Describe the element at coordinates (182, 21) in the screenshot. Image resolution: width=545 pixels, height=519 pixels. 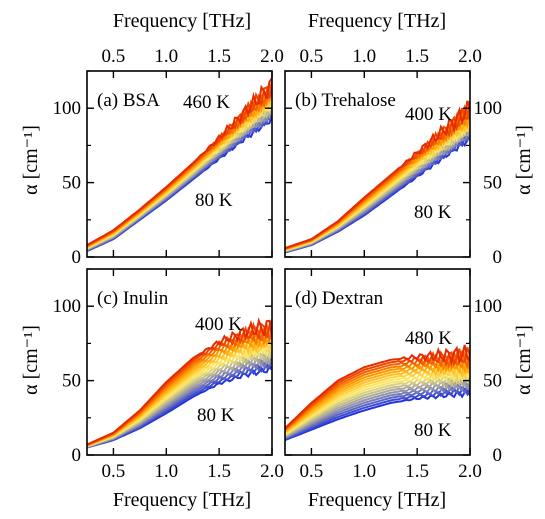
I see `top-x-axis-title-left: Frequency [THz]` at that location.